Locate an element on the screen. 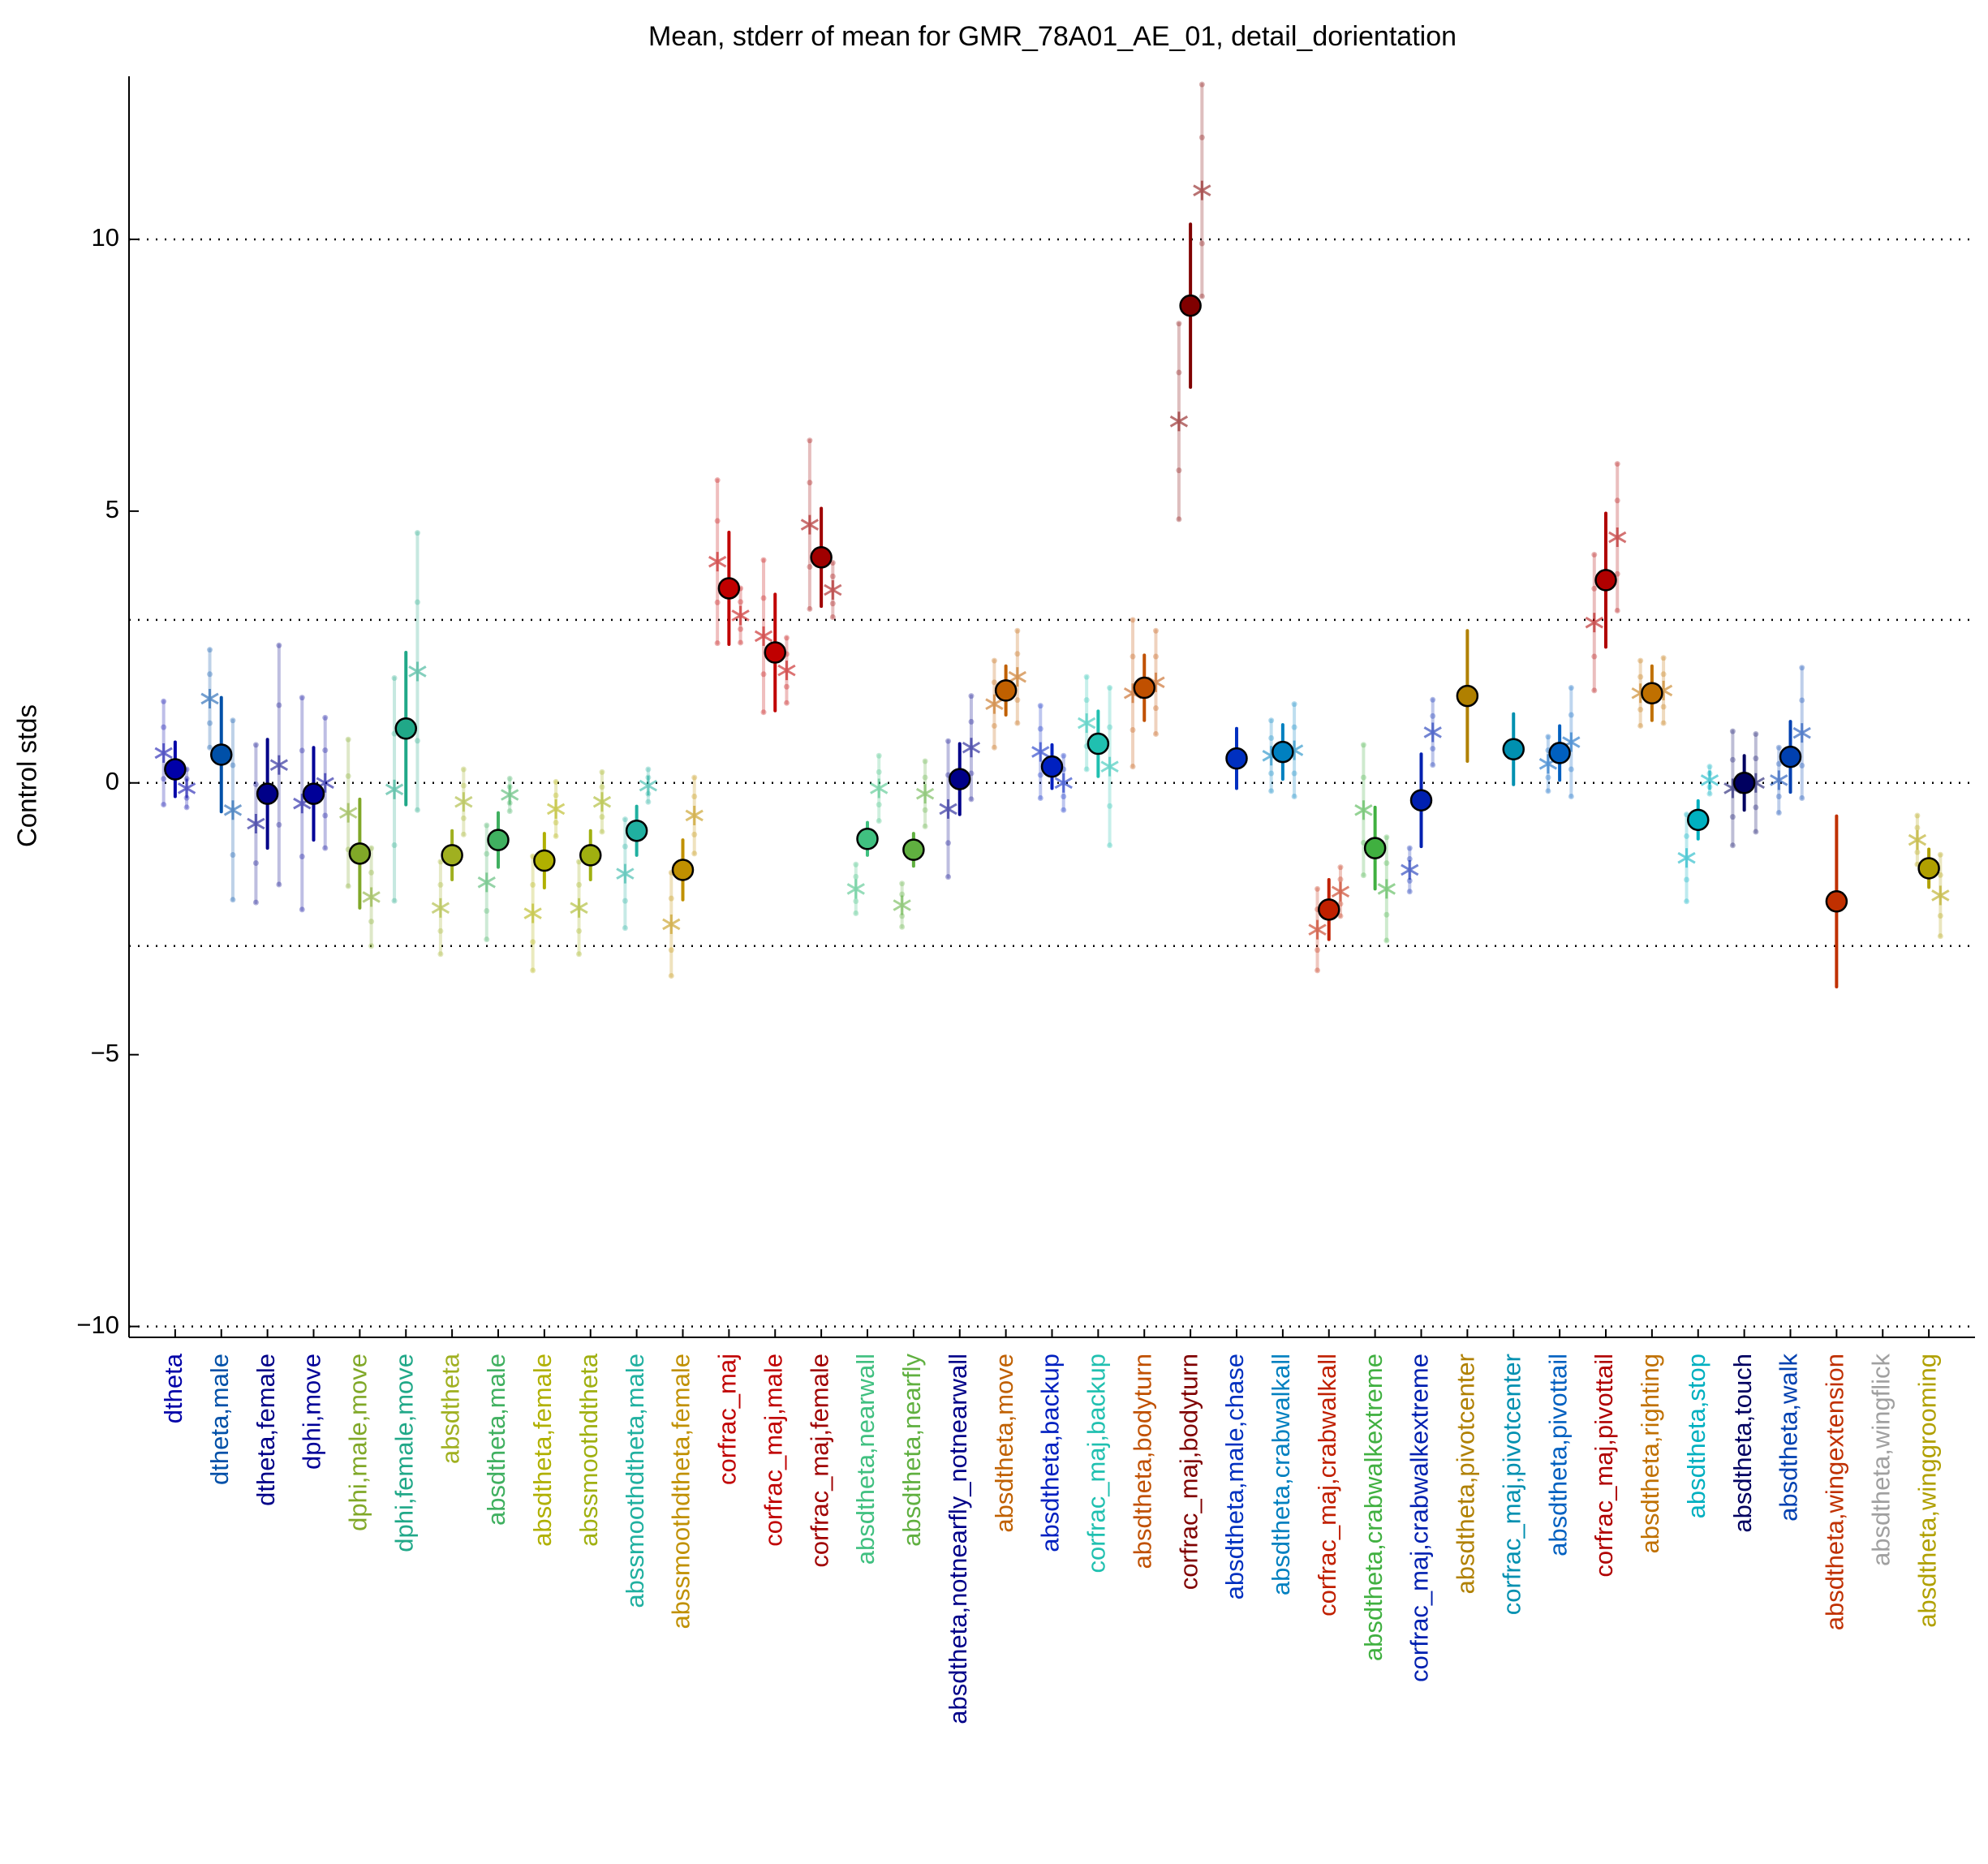 The height and width of the screenshot is (1864, 1988). x-tick-label: absdtheta,male is located at coordinates (496, 1440).